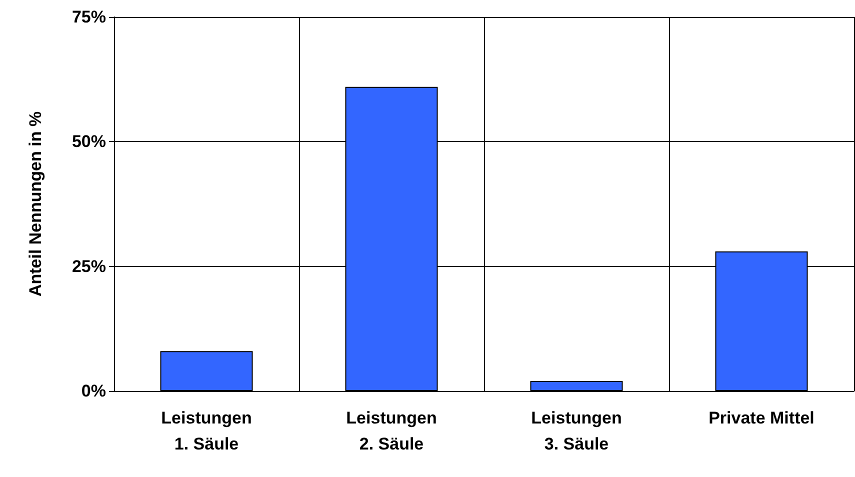 The height and width of the screenshot is (477, 855). What do you see at coordinates (89, 142) in the screenshot?
I see `y-tick-label: 50%` at bounding box center [89, 142].